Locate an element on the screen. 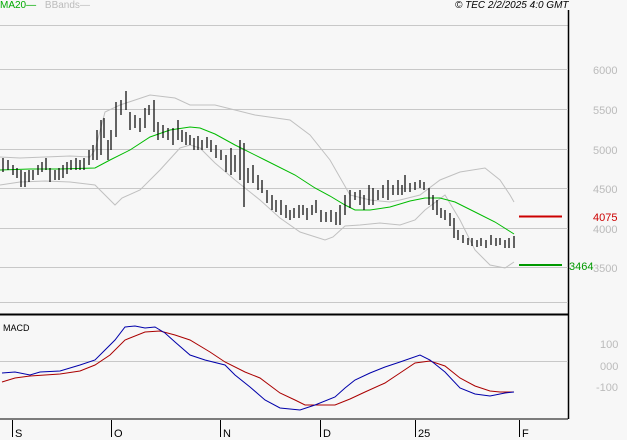 The width and height of the screenshot is (627, 440). x-axis-labels: S O N D 25 F is located at coordinates (272, 434).